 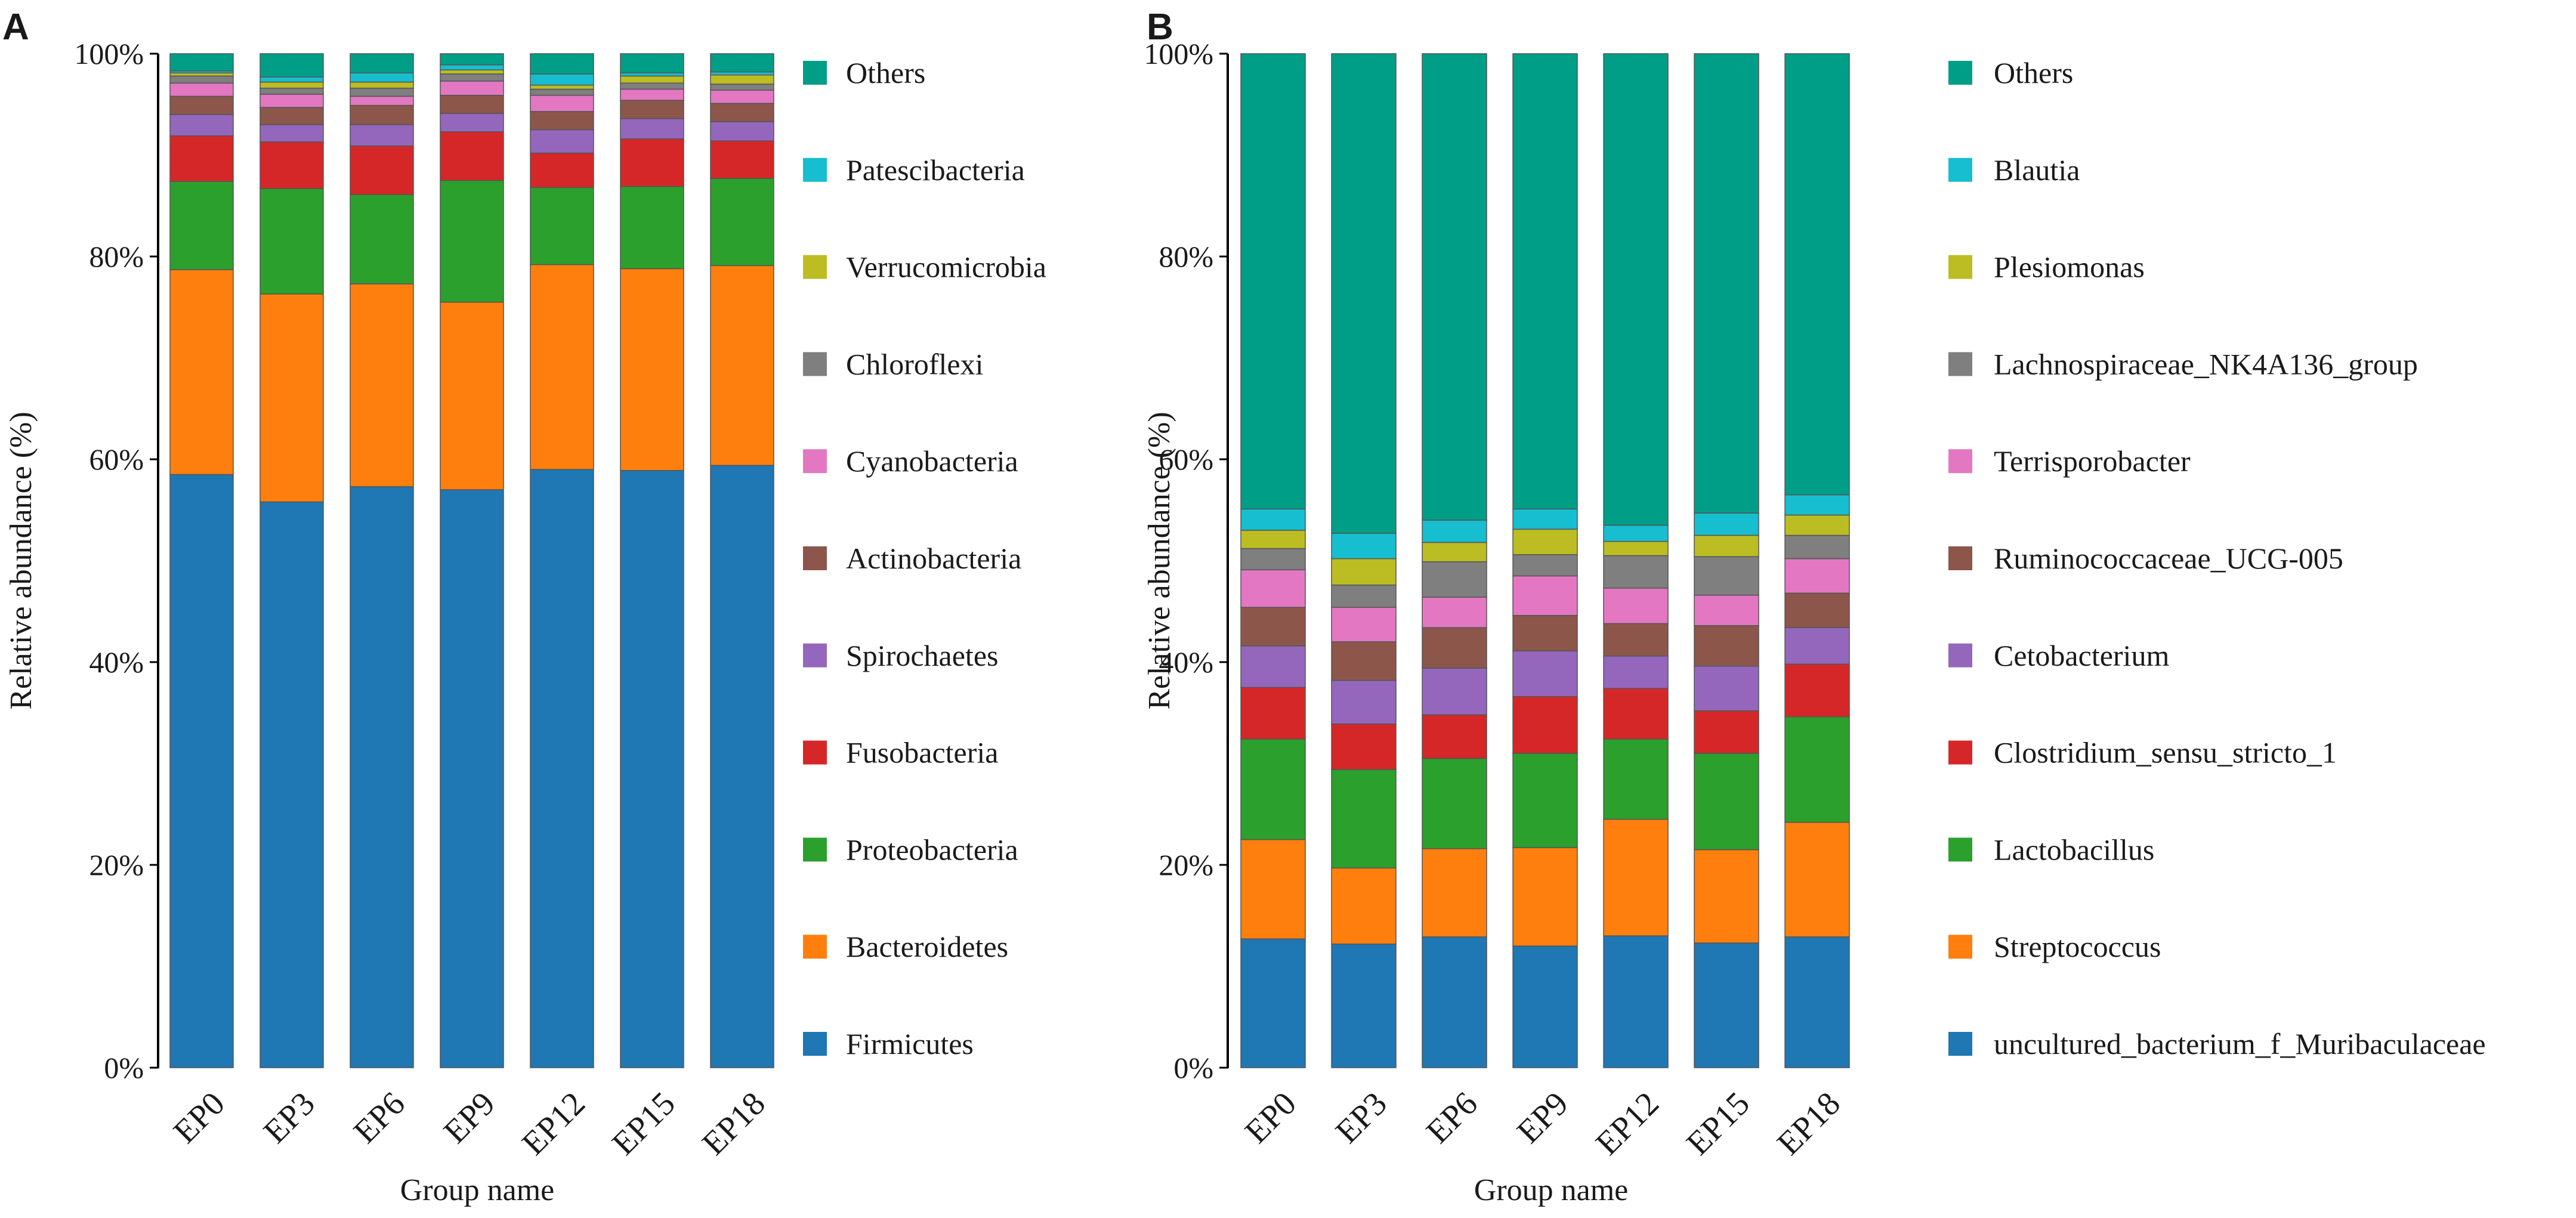 What do you see at coordinates (1727, 897) in the screenshot?
I see `panel-b-bar-ep15-streptococcus` at bounding box center [1727, 897].